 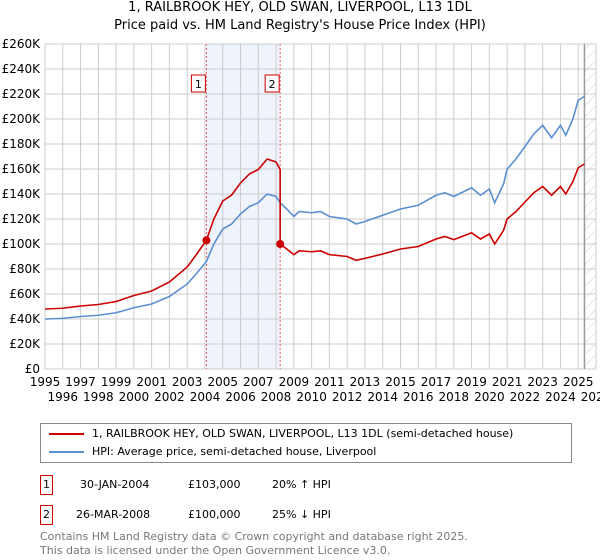 I want to click on x-tick-label: 2007, so click(x=258, y=382).